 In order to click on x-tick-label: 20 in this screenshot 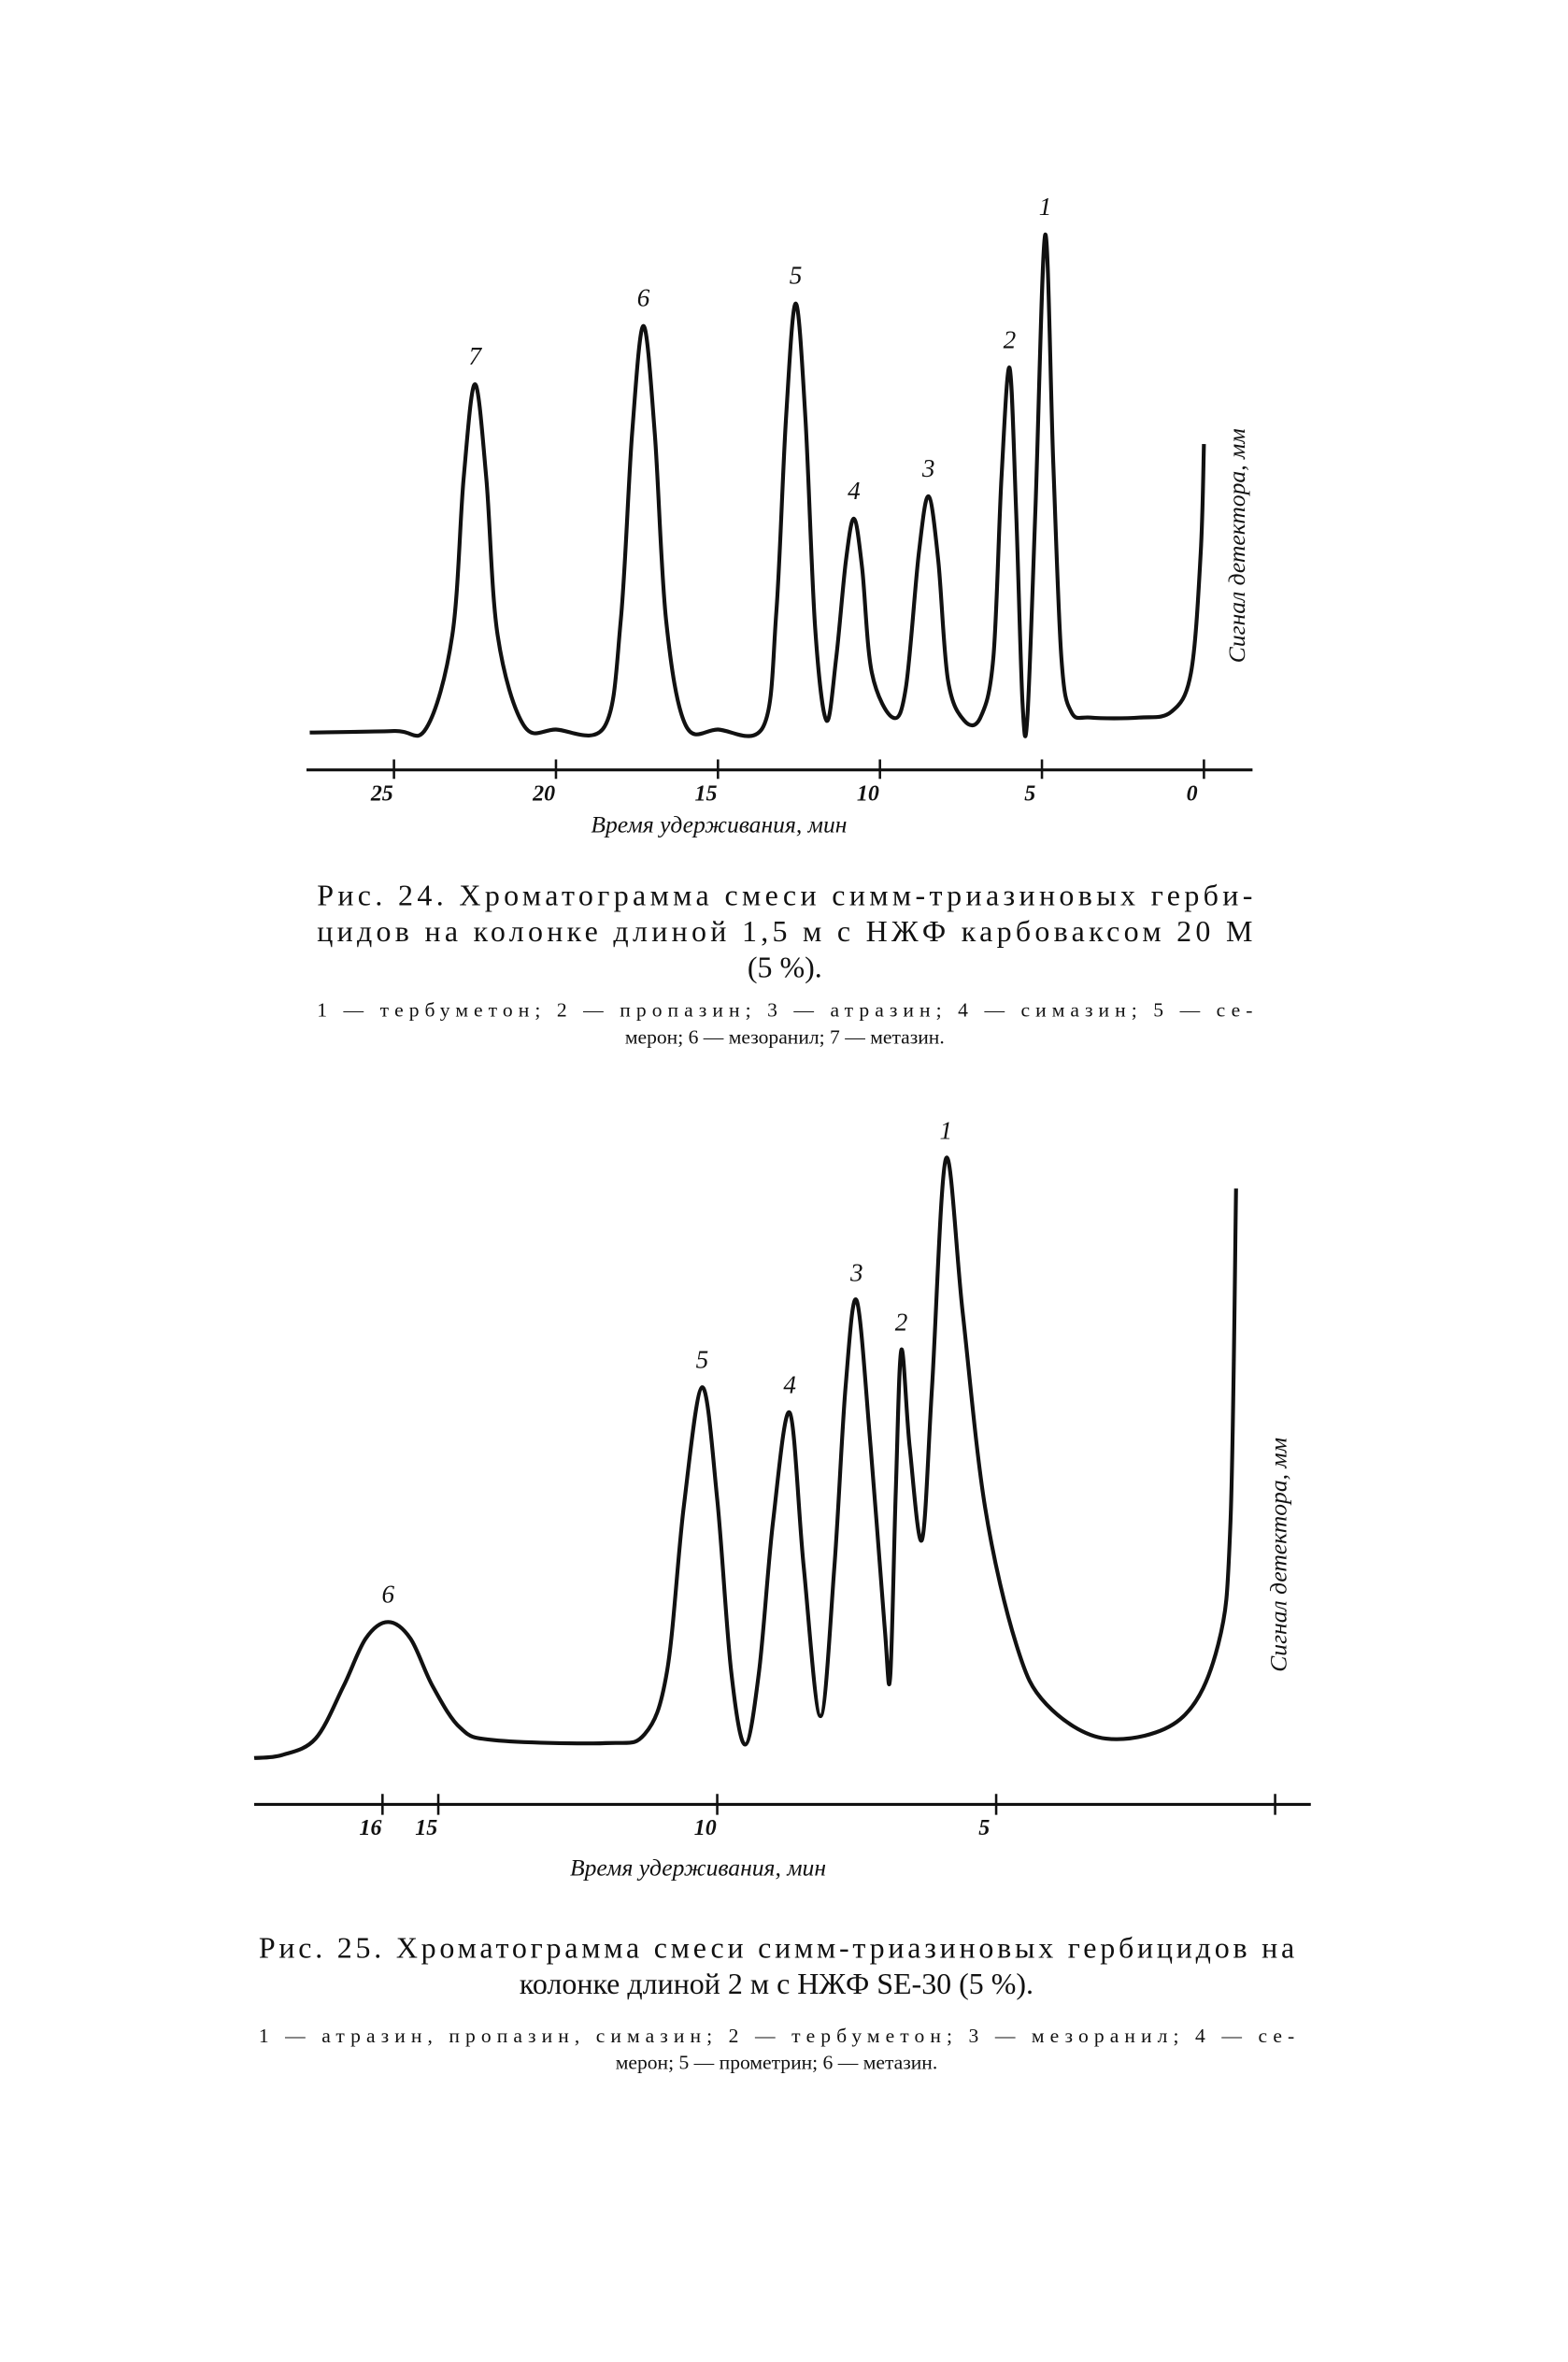, I will do `click(544, 793)`.